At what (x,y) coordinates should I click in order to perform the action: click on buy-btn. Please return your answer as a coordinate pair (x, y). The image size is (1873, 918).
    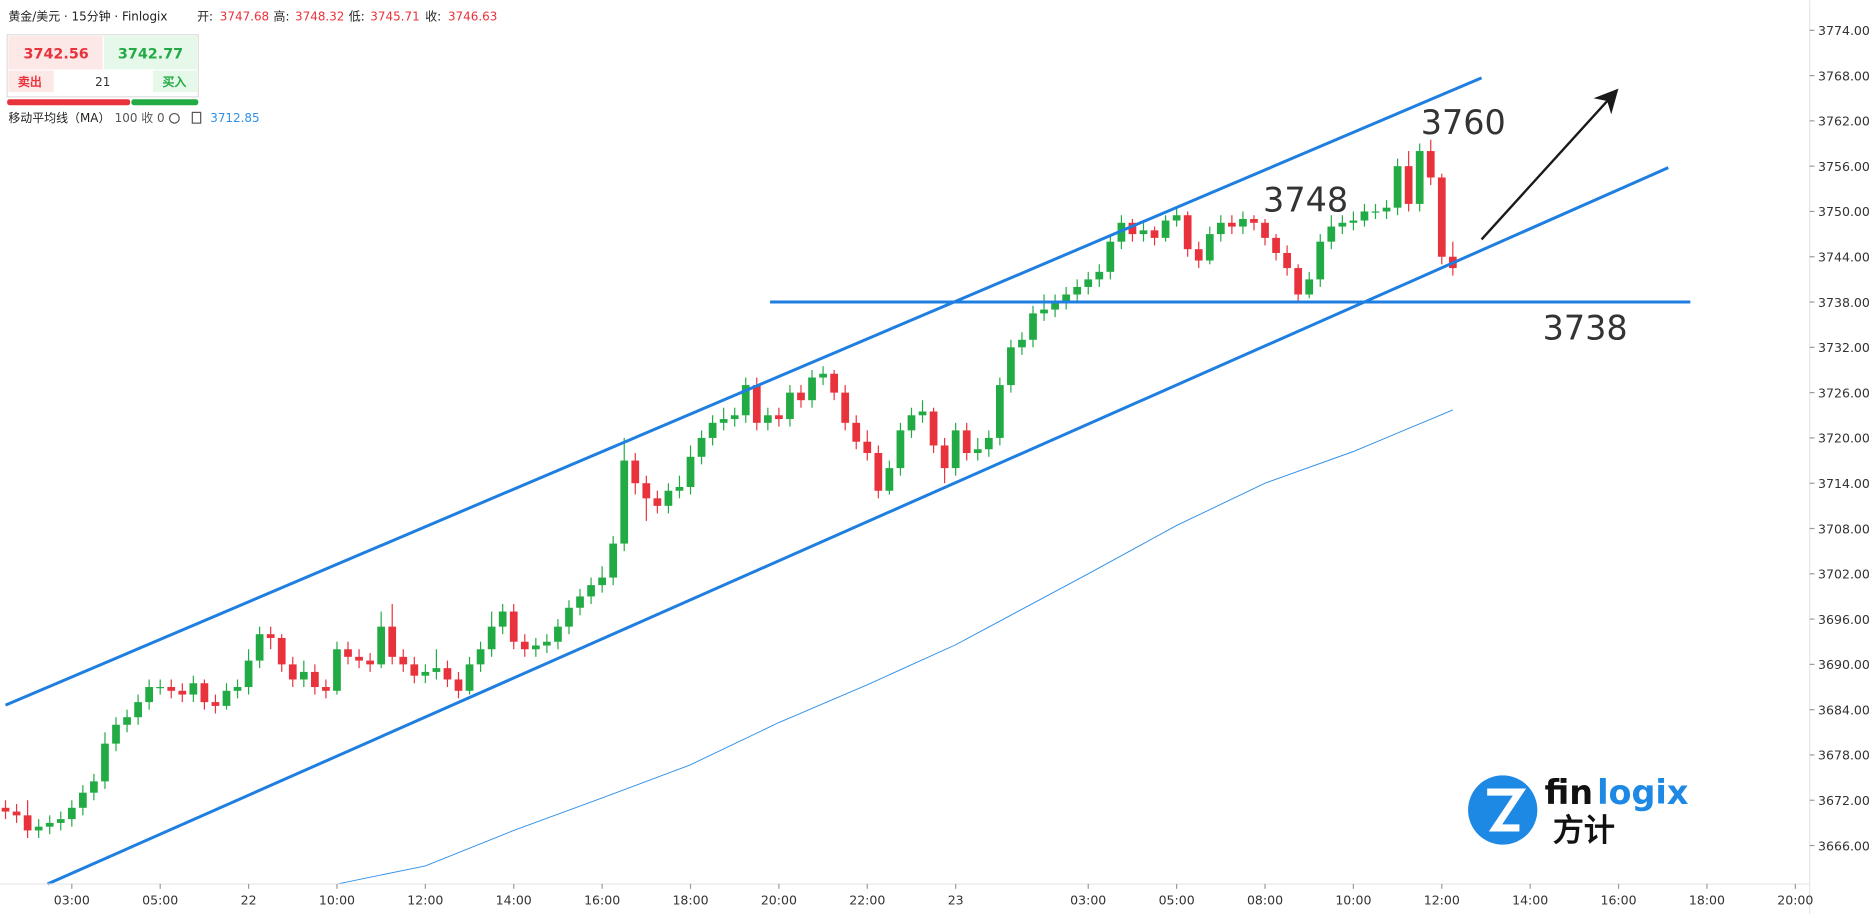
    Looking at the image, I should click on (175, 81).